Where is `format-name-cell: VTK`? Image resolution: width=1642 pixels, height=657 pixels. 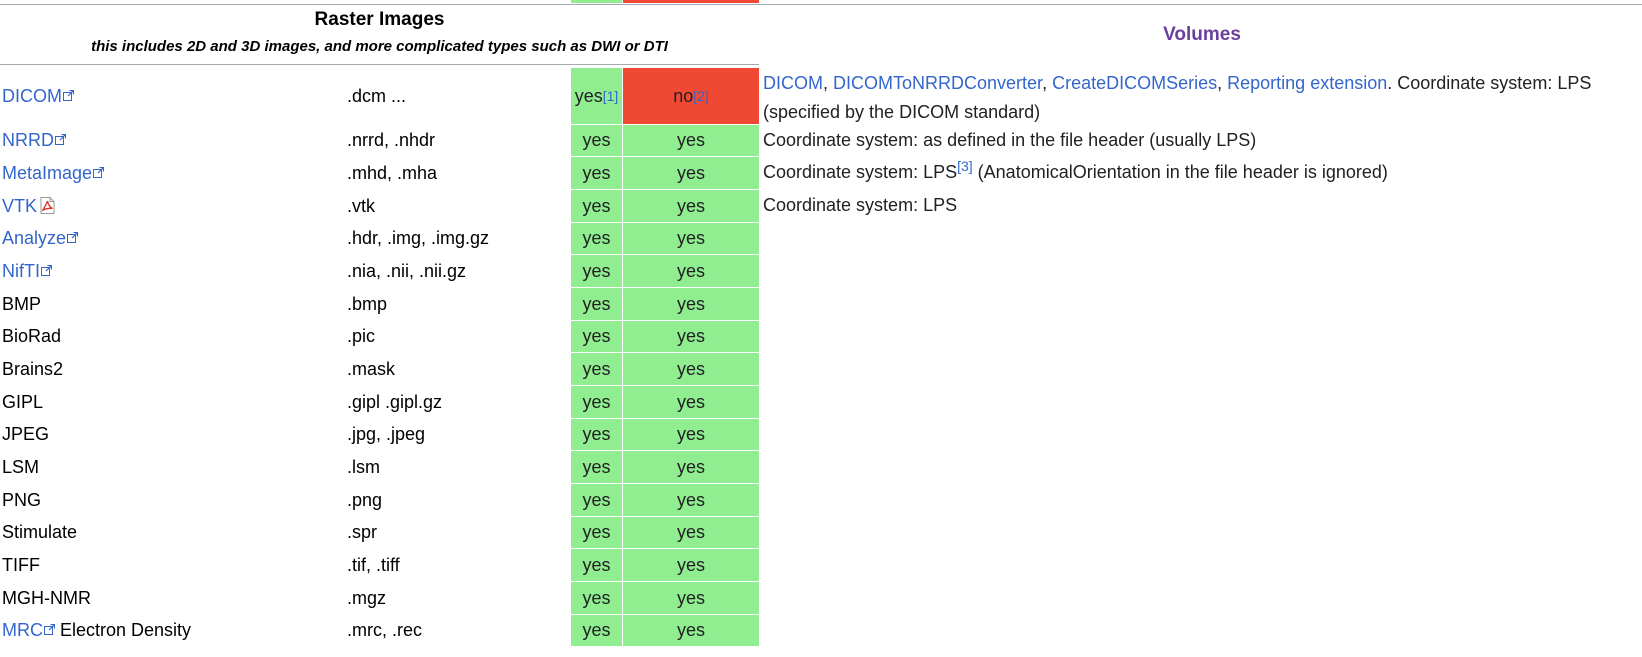
format-name-cell: VTK is located at coordinates (172, 206).